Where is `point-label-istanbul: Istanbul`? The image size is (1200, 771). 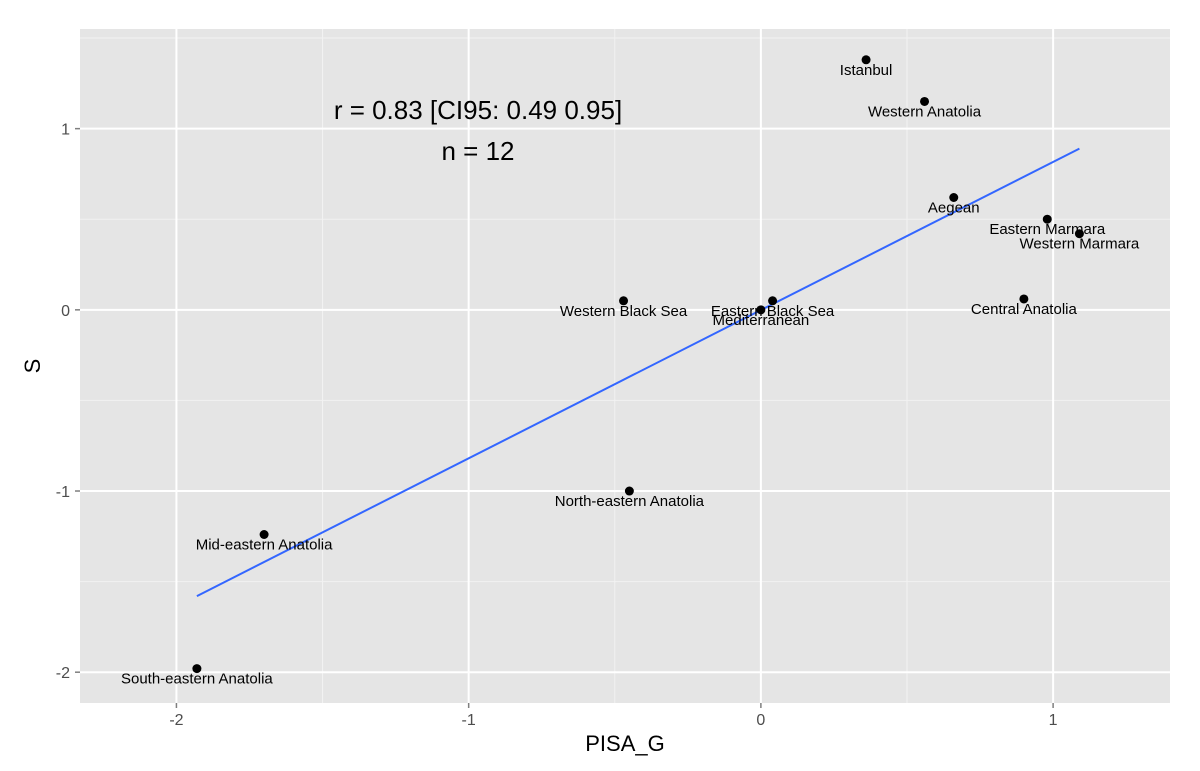 point-label-istanbul: Istanbul is located at coordinates (866, 70).